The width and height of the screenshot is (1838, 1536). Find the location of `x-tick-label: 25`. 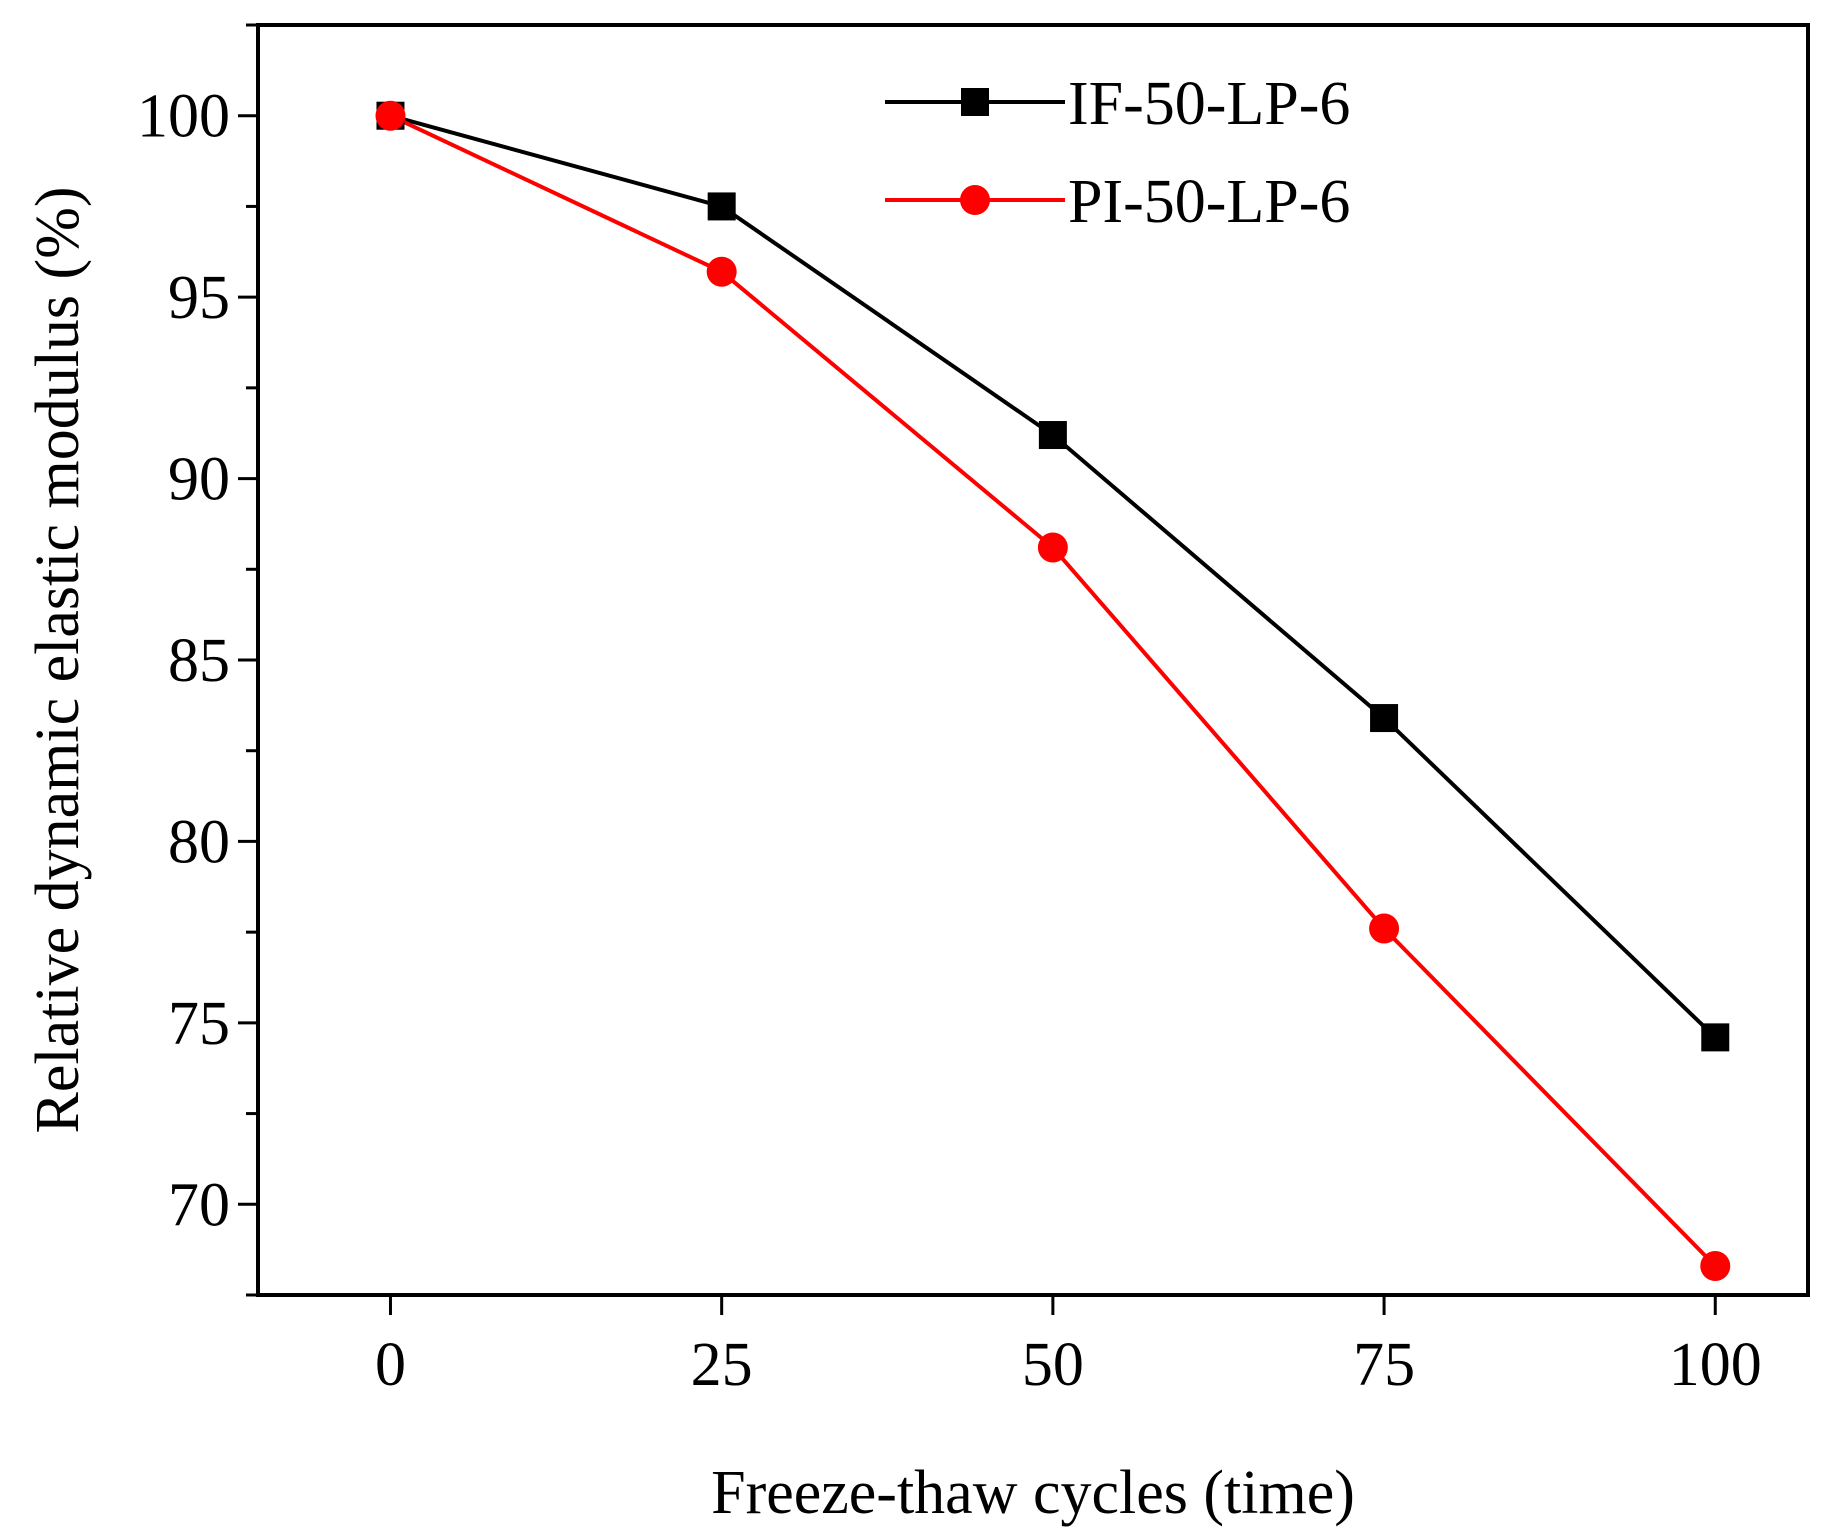

x-tick-label: 25 is located at coordinates (722, 1365).